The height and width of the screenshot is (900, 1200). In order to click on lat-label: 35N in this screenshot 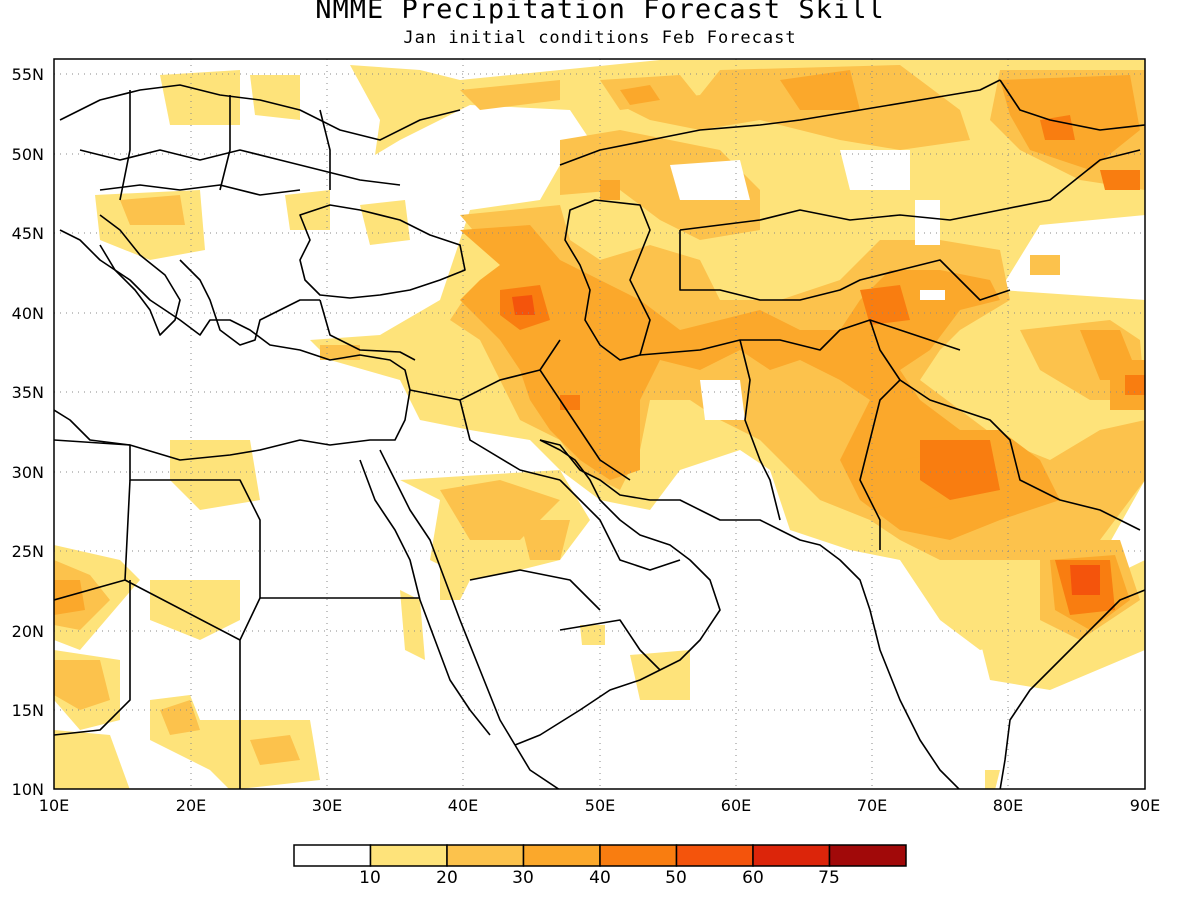, I will do `click(27, 392)`.